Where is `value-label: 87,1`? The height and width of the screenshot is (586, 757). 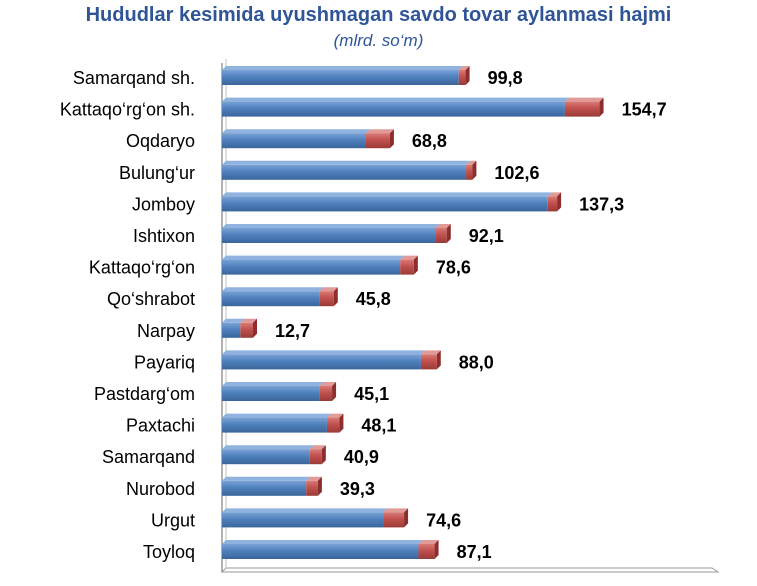
value-label: 87,1 is located at coordinates (474, 552).